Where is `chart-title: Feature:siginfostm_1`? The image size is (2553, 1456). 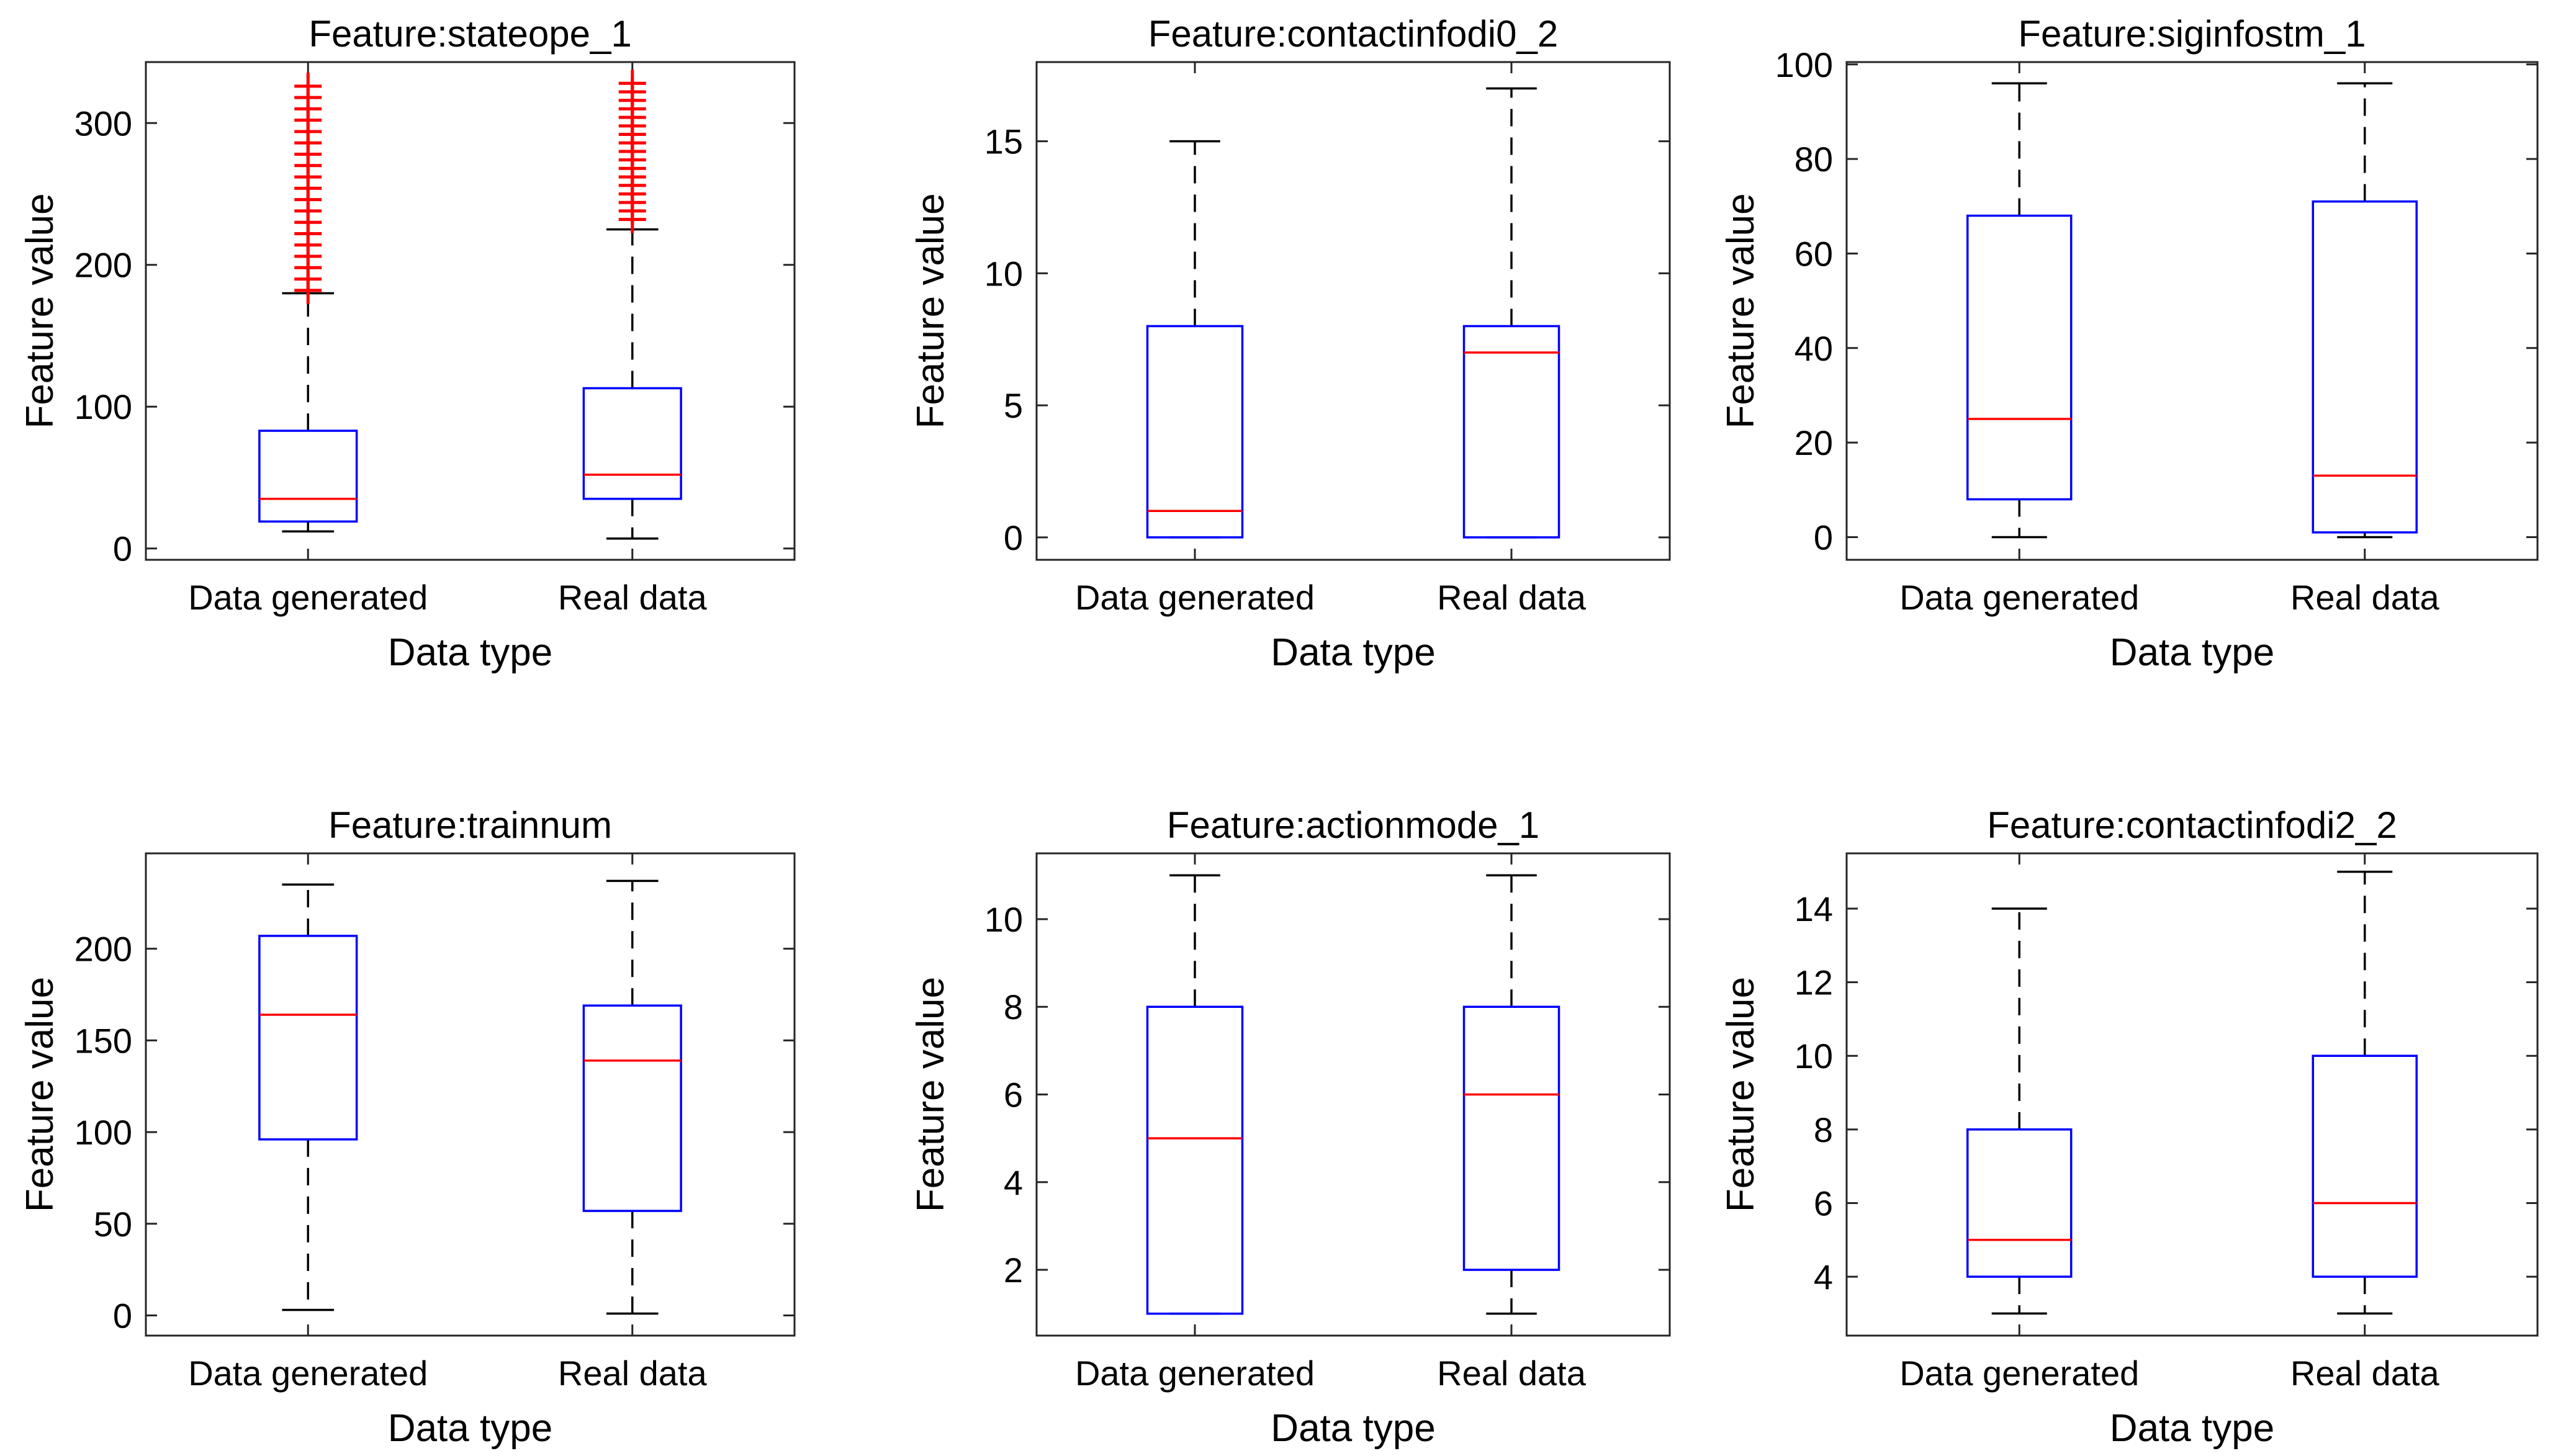
chart-title: Feature:siginfostm_1 is located at coordinates (2192, 34).